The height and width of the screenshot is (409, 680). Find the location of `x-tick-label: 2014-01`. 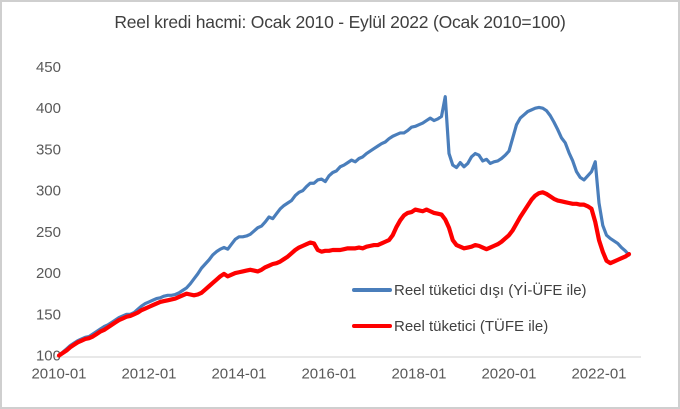

x-tick-label: 2014-01 is located at coordinates (238, 374).